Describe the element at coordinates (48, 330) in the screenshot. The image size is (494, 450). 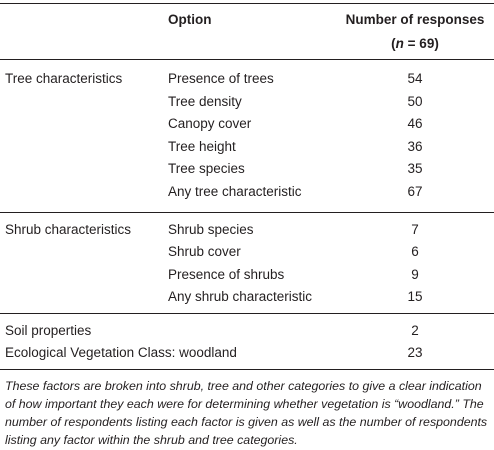
I see `category-soil: Soil properties` at that location.